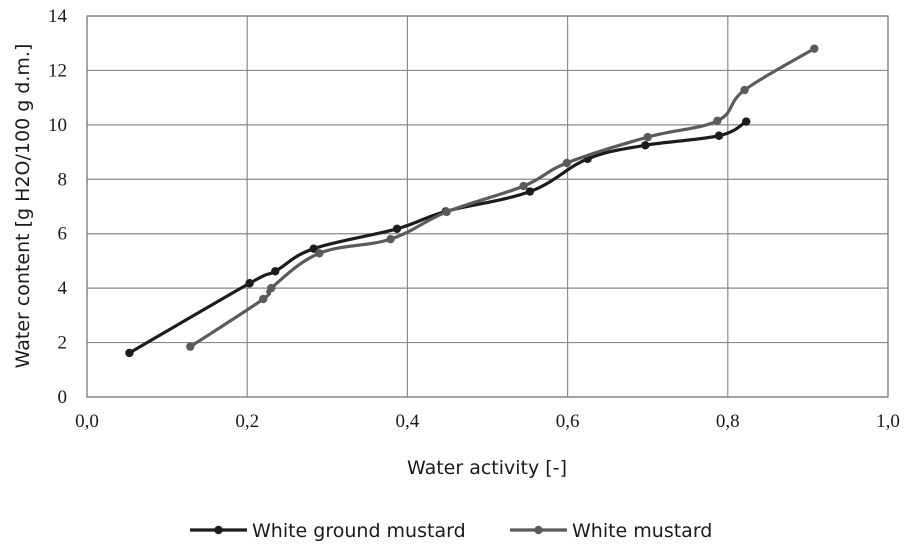 The image size is (909, 549). What do you see at coordinates (642, 531) in the screenshot?
I see `legend-label: White mustard` at bounding box center [642, 531].